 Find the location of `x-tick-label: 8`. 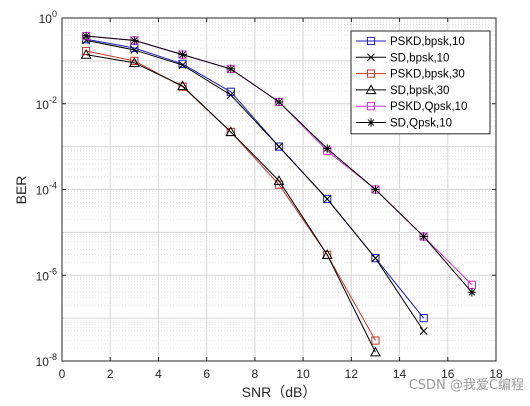

x-tick-label: 8 is located at coordinates (255, 374).